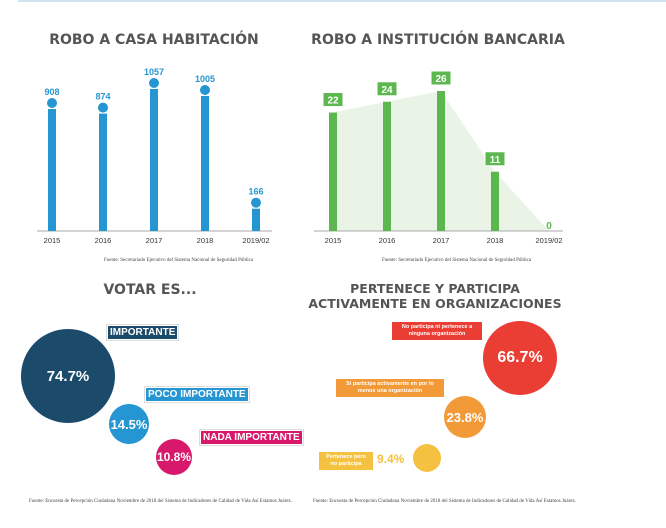 The image size is (666, 528). Describe the element at coordinates (427, 458) in the screenshot. I see `bubble-pertenece` at that location.